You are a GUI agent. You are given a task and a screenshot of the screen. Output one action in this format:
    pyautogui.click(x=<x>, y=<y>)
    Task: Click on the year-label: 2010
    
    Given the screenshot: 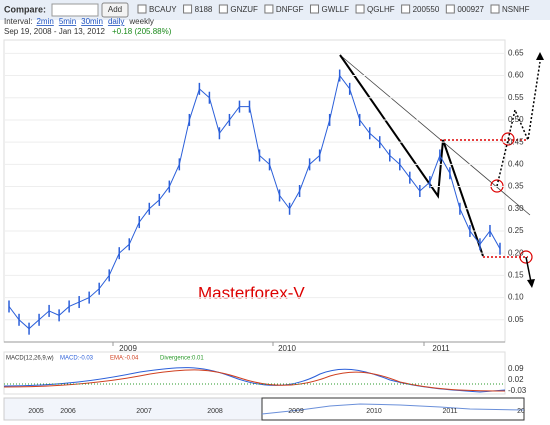 What is the action you would take?
    pyautogui.click(x=287, y=348)
    